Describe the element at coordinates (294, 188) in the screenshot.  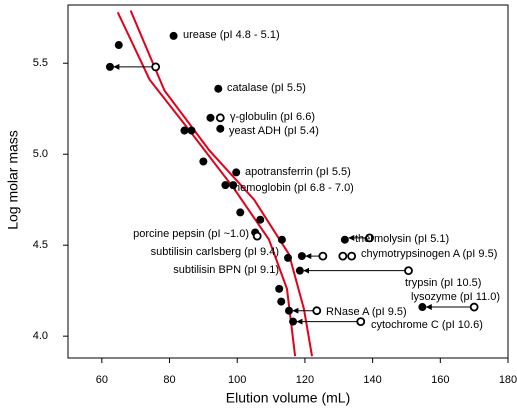
I see `annotation: hemoglobin (pI 6.8 - 7.0)` at that location.